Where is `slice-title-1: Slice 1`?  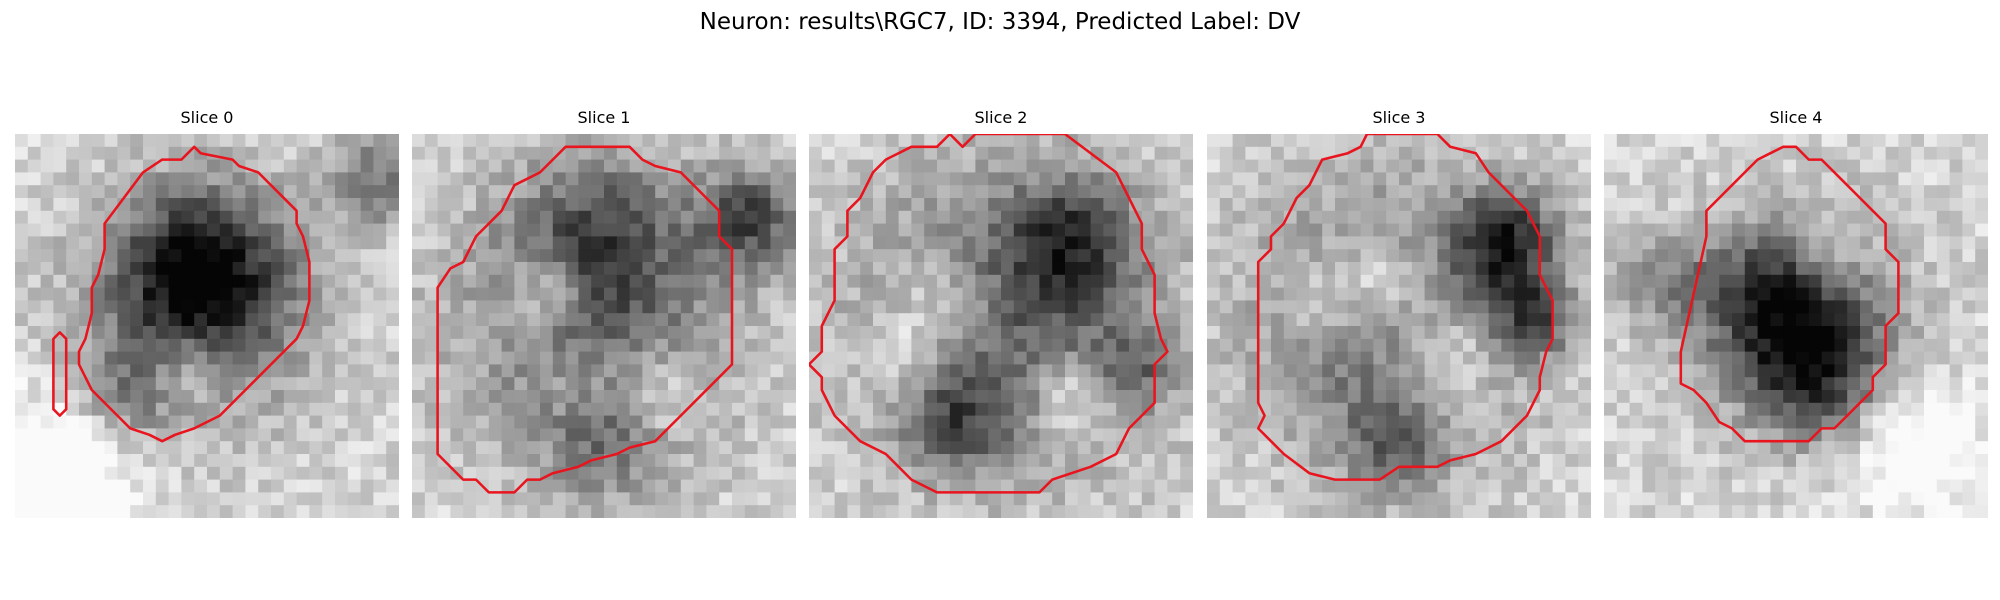
slice-title-1: Slice 1 is located at coordinates (604, 117).